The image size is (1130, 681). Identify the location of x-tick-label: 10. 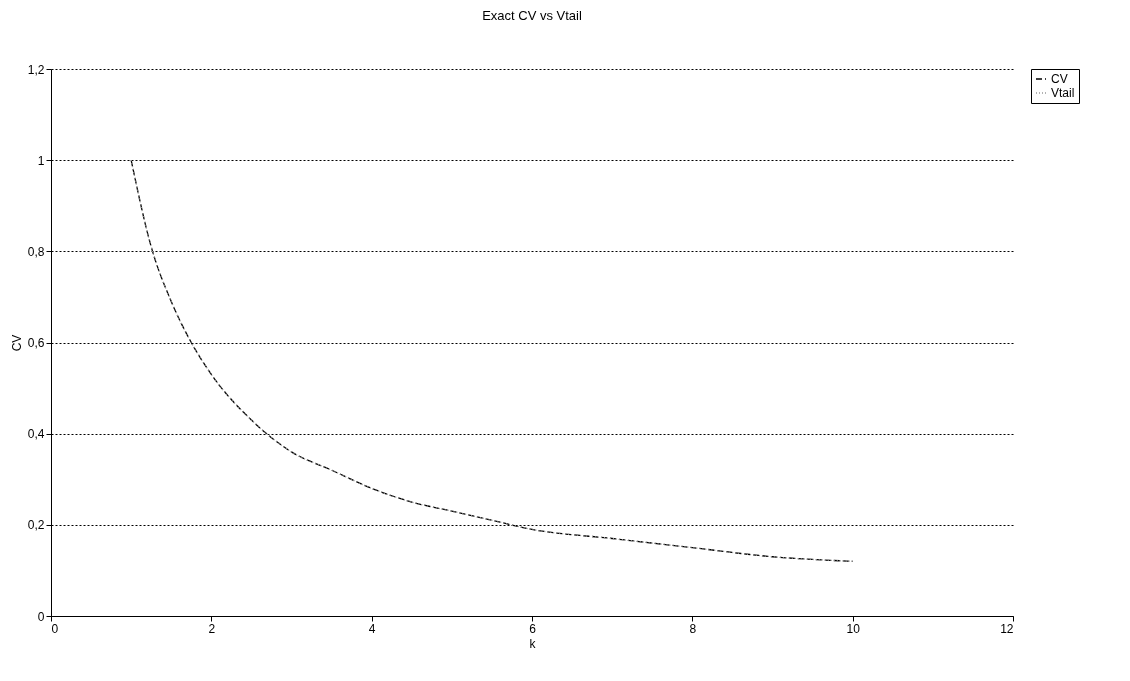
(853, 628).